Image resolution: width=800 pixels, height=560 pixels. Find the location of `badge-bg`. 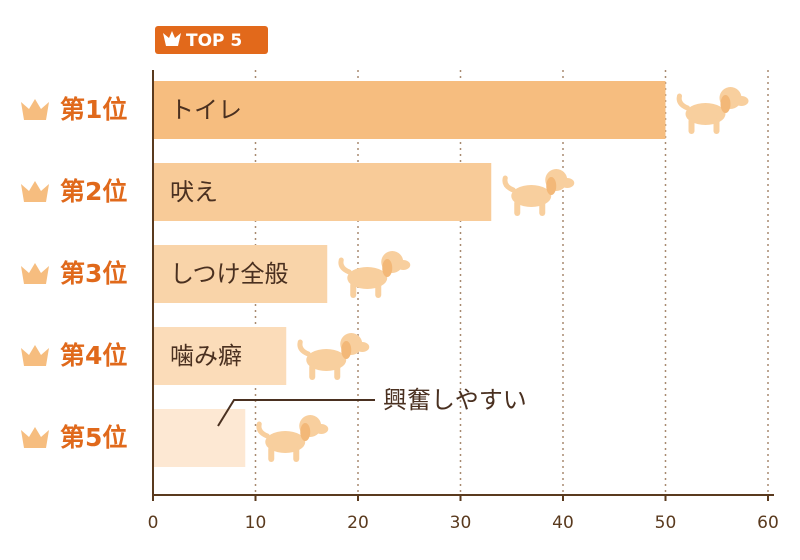

badge-bg is located at coordinates (211, 40).